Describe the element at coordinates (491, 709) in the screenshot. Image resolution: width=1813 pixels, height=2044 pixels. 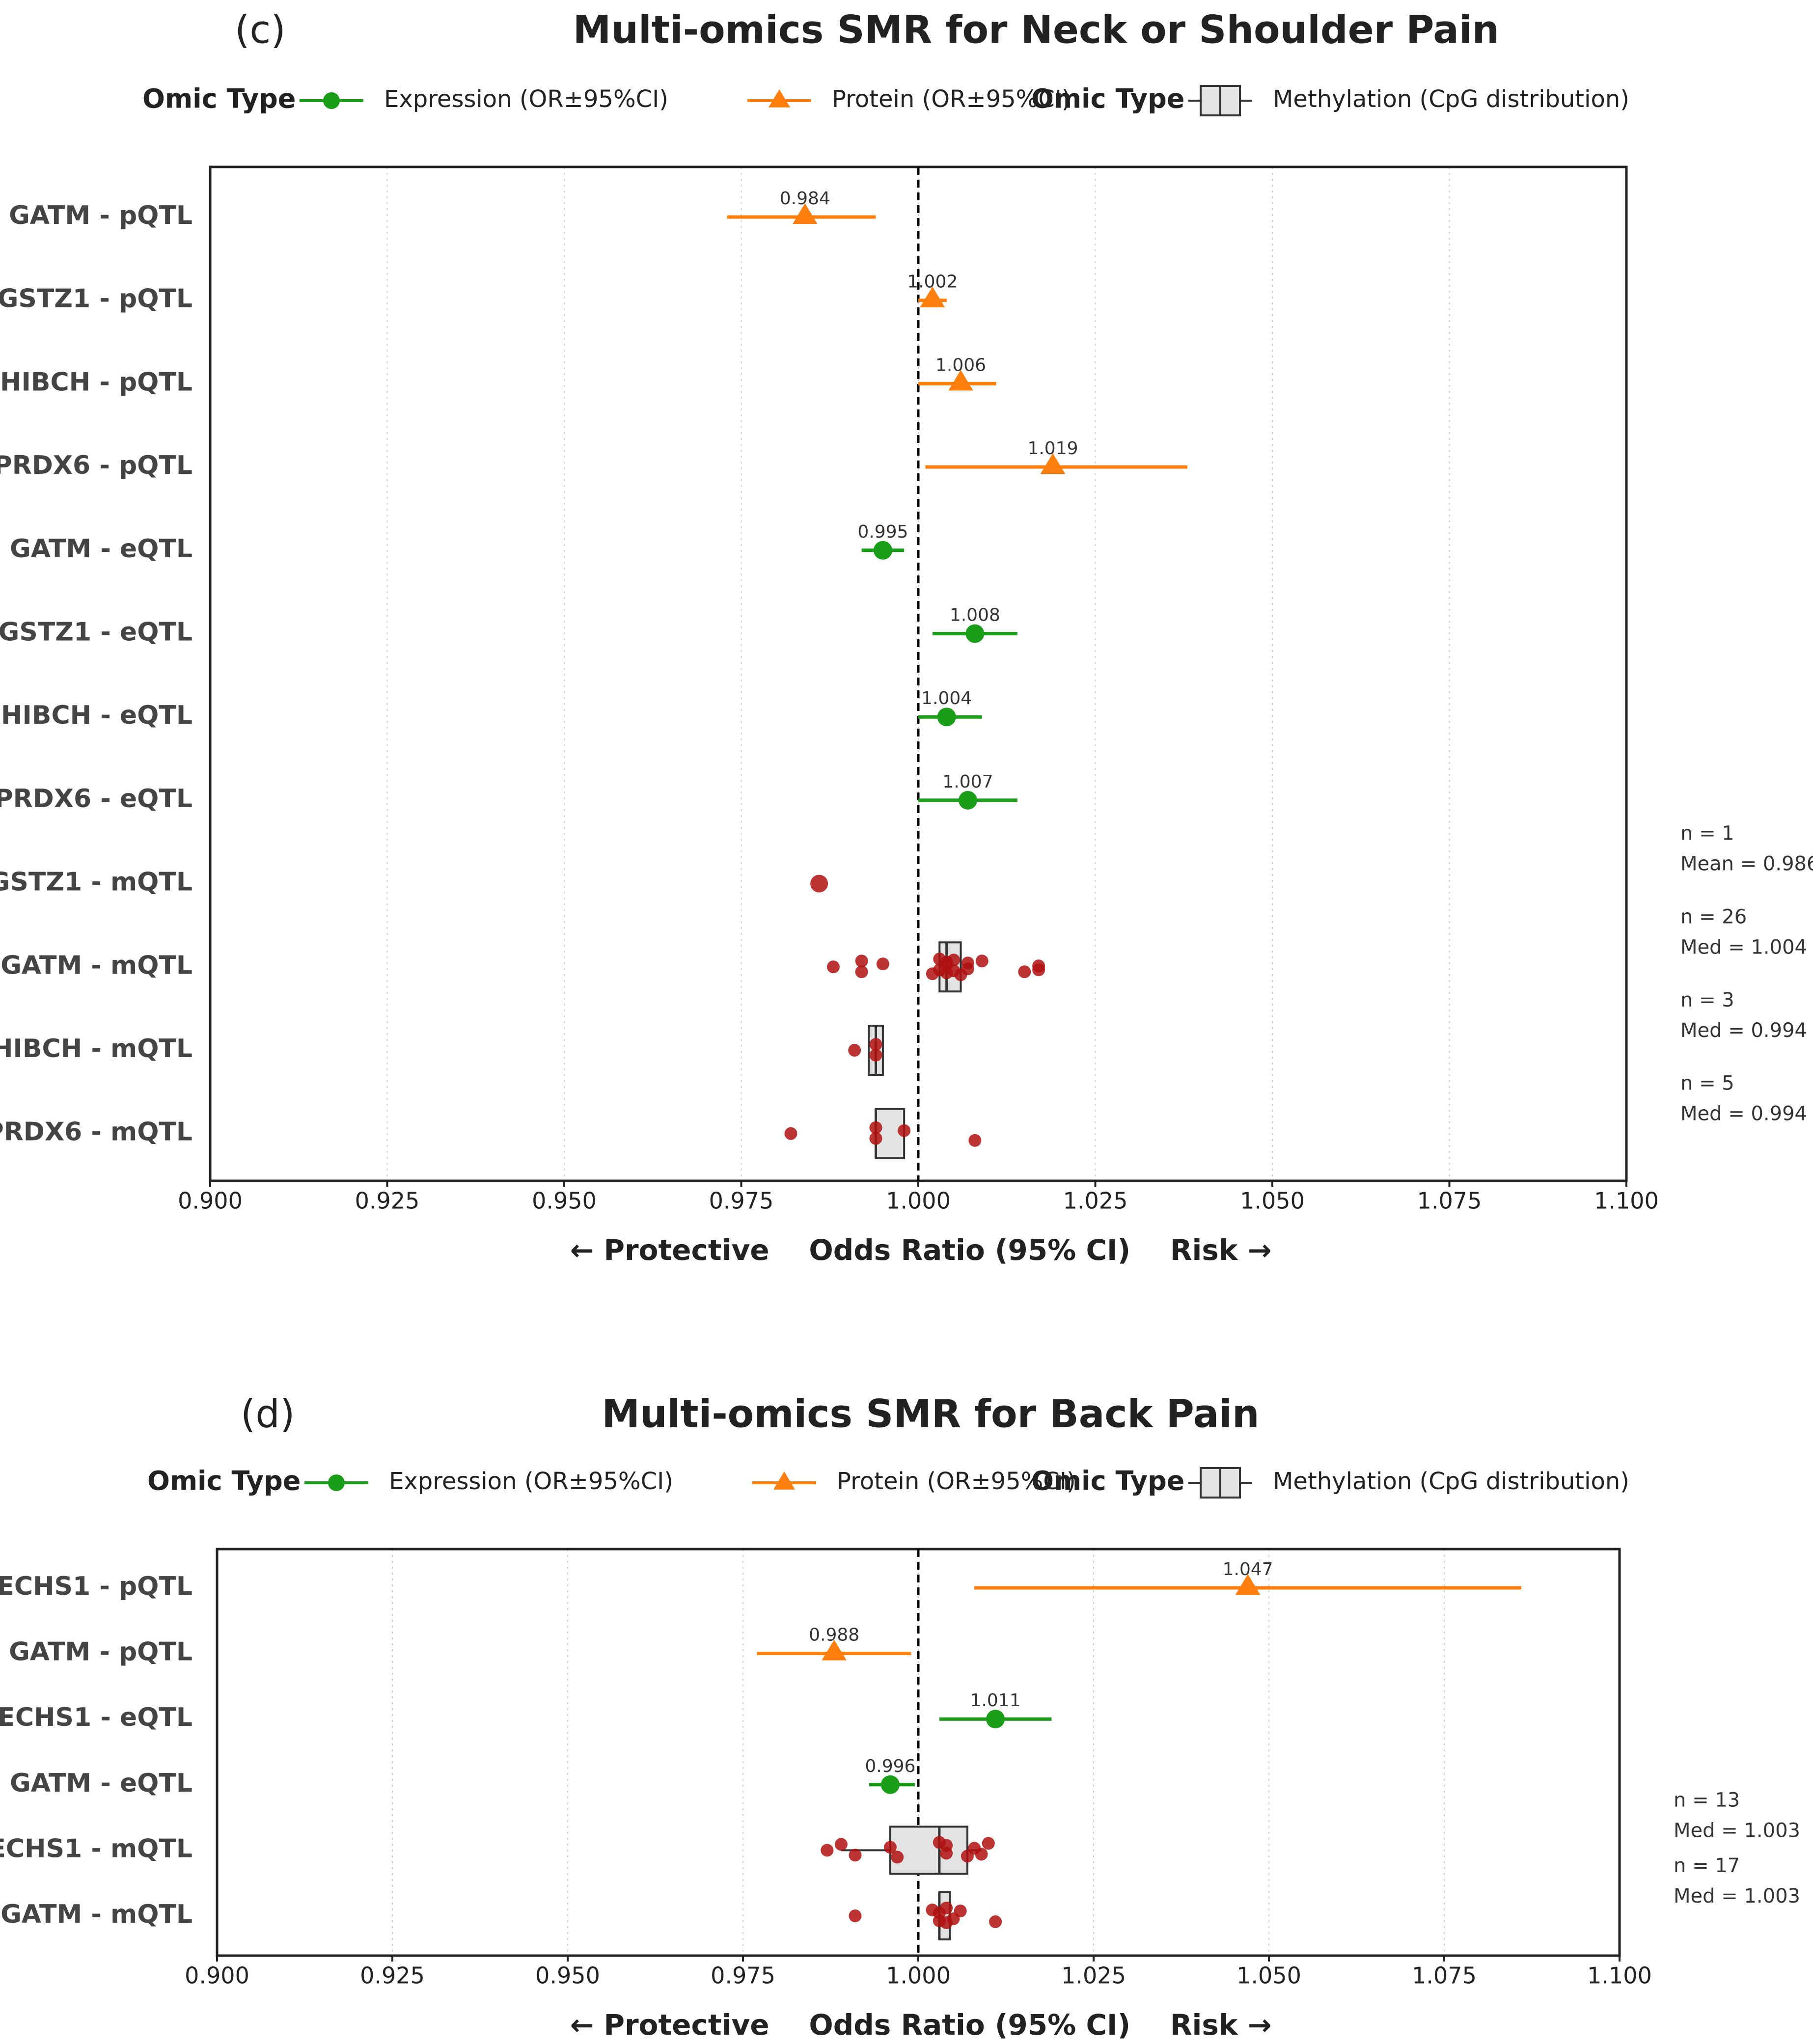
I see `row-hibch-eqtl: HIBCH - eQTL 1.004` at that location.